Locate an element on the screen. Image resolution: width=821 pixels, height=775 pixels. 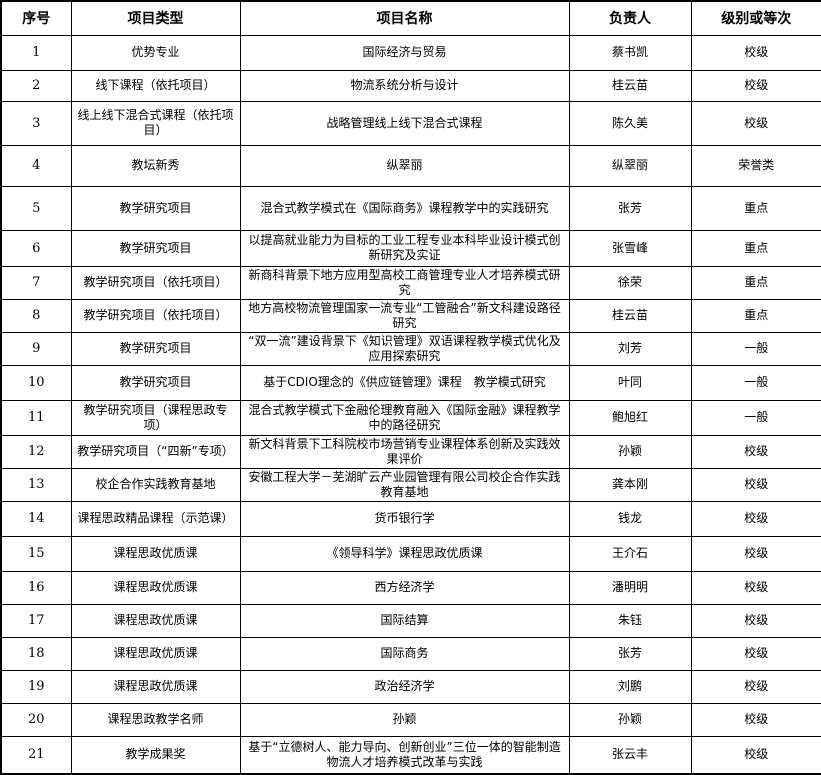
table-row: 10 教学研究项目 基于CDIO理念的《供应链管理》课程 教学模式研究 叶同 一般 is located at coordinates (410, 382).